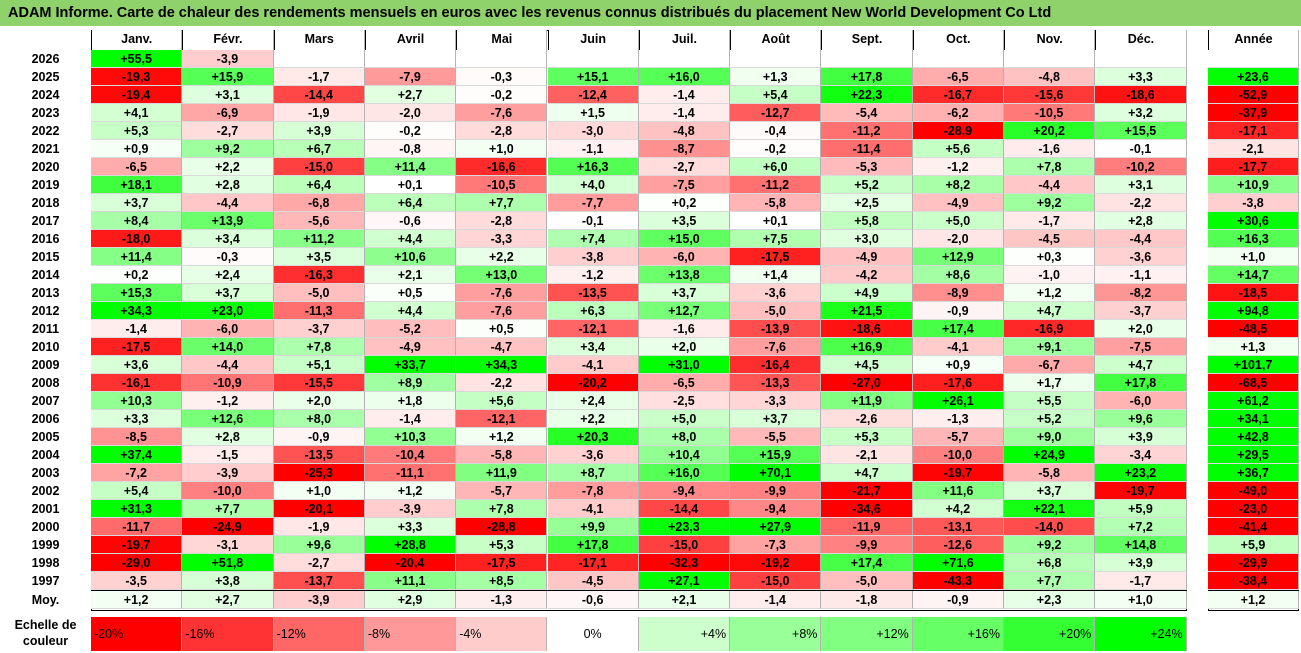 Image resolution: width=1301 pixels, height=653 pixels. I want to click on heatmap-cell: +2,2, so click(593, 419).